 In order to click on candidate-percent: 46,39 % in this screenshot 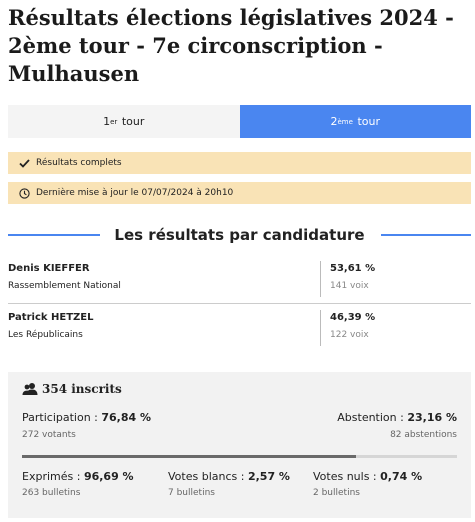, I will do `click(353, 317)`.